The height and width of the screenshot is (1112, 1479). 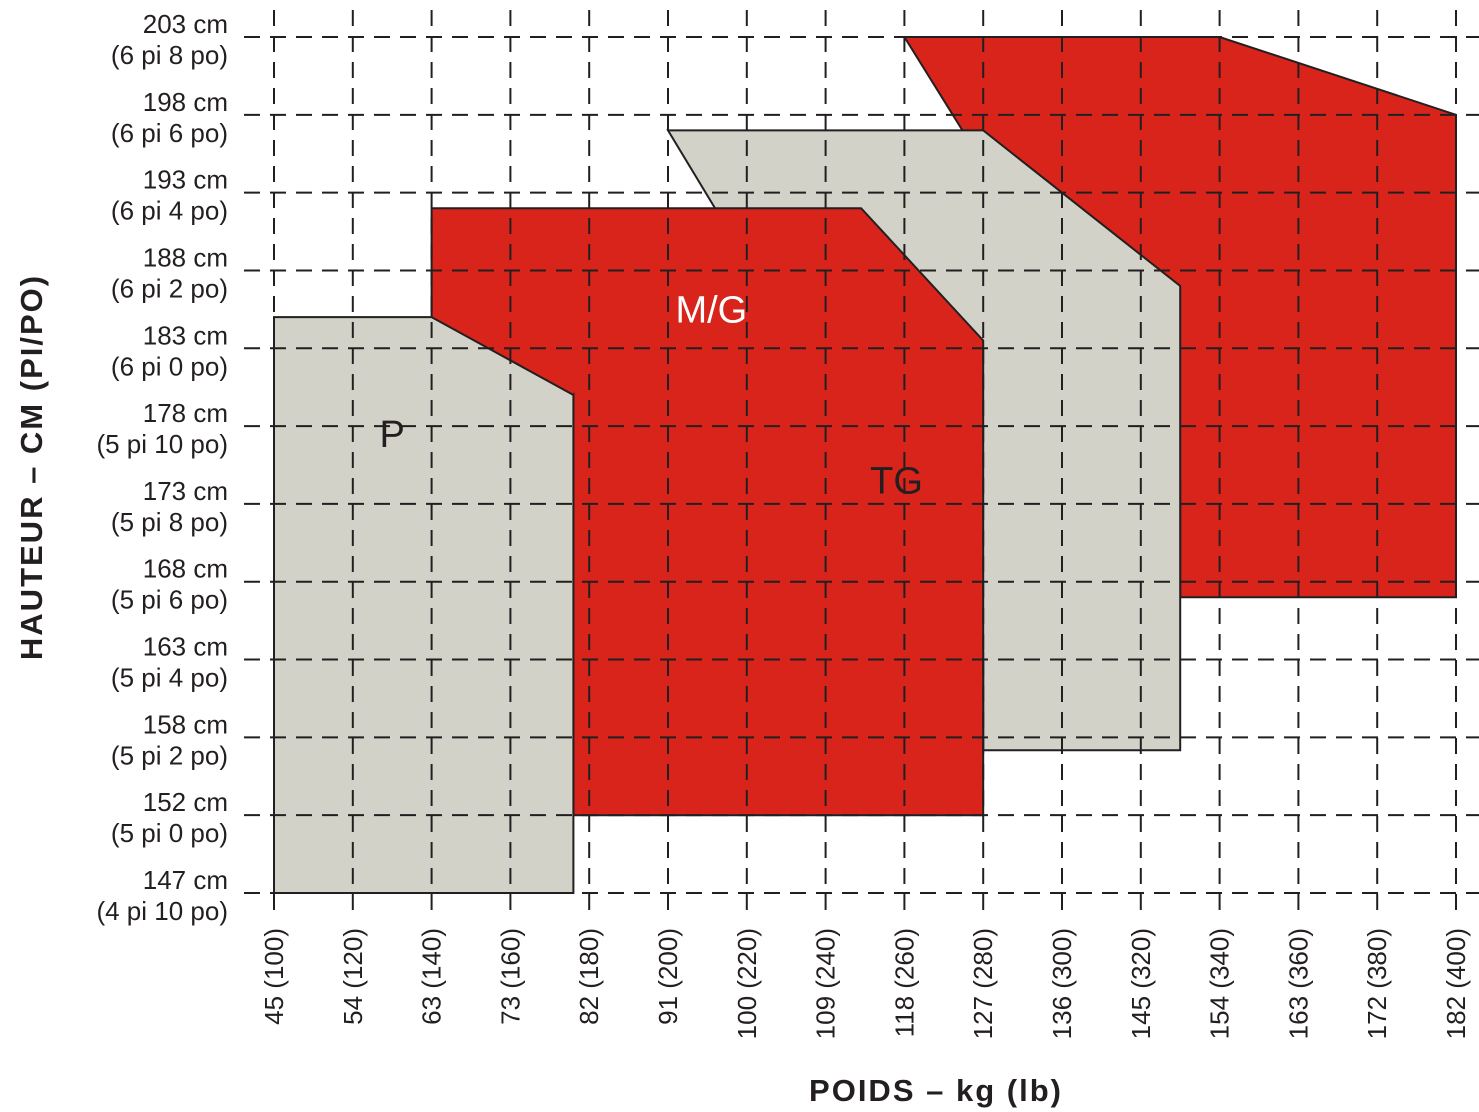 I want to click on y-tick-sublabel: (6 pi 0 po), so click(x=169, y=366).